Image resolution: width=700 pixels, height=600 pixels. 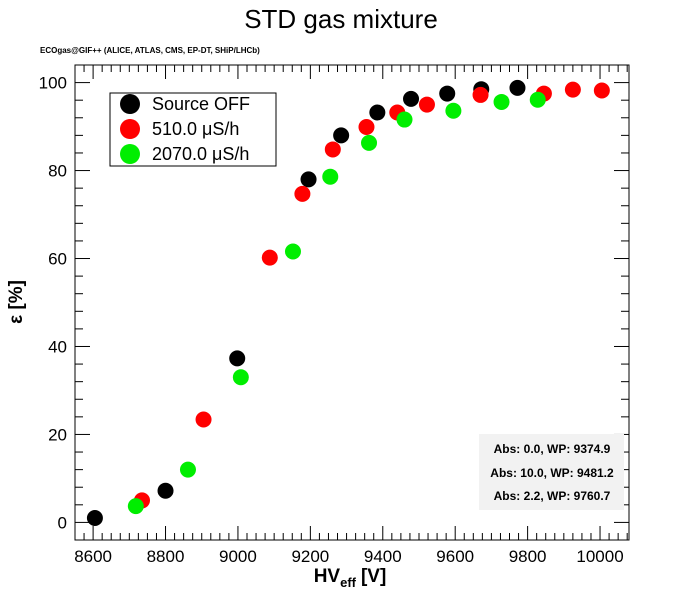 I want to click on working-point-line-3: Abs: 2.2, WP: 9760.7, so click(x=552, y=496).